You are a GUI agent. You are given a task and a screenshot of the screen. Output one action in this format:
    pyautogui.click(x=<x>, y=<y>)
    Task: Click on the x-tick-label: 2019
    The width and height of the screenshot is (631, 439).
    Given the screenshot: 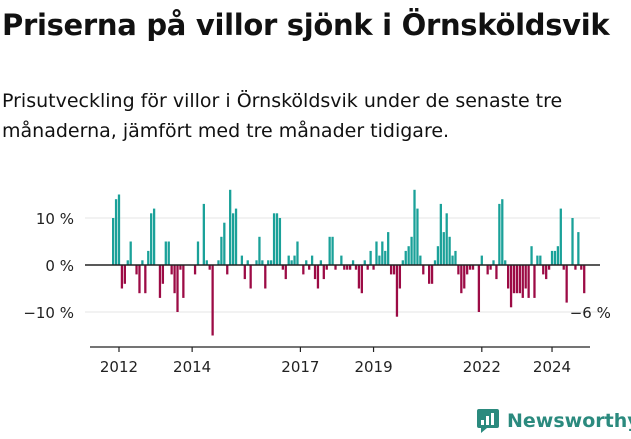 What is the action you would take?
    pyautogui.click(x=373, y=367)
    